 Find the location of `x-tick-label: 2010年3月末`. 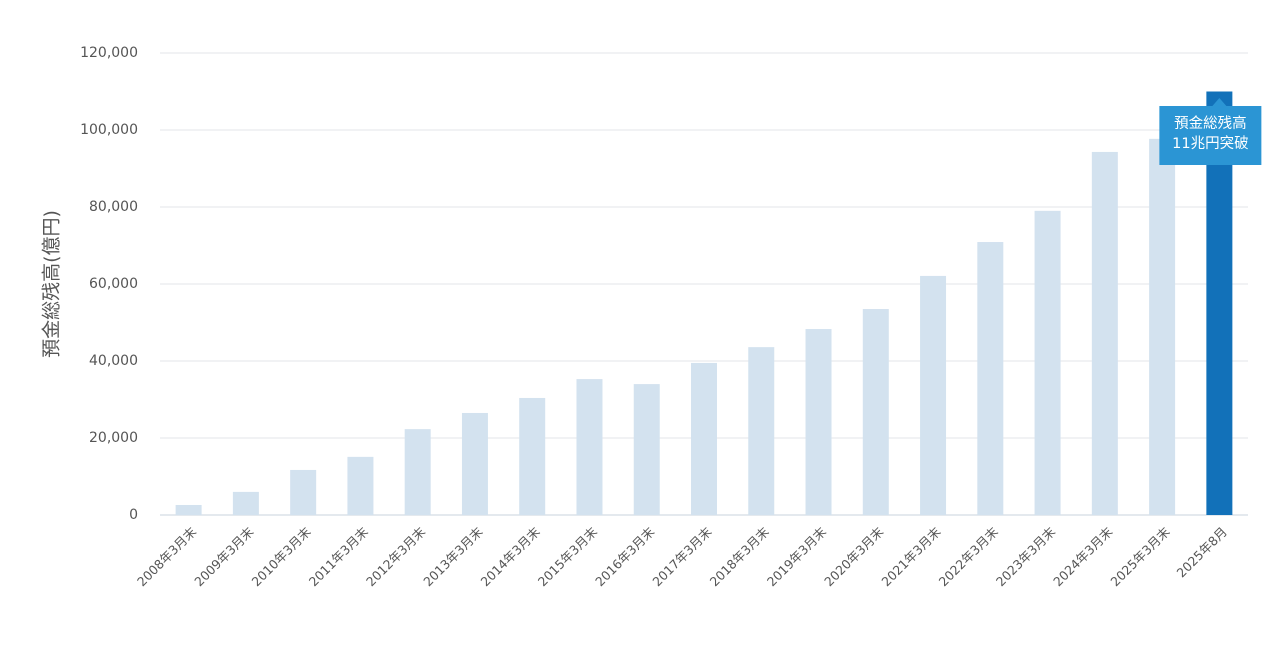

x-tick-label: 2010年3月末 is located at coordinates (282, 557).